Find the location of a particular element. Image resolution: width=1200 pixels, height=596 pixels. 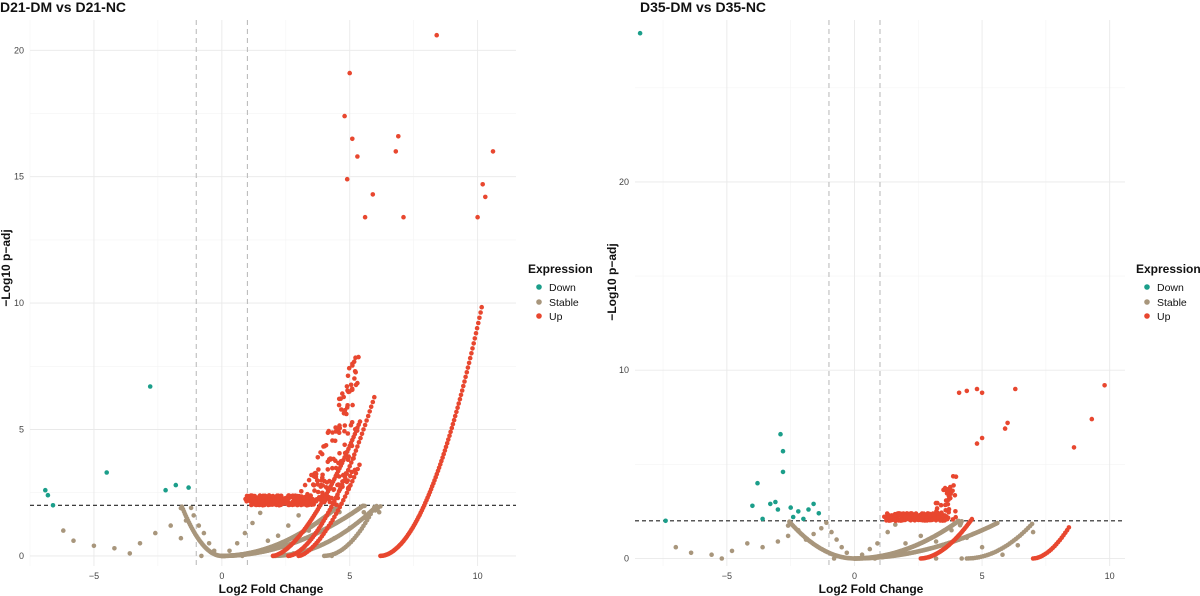

y-tick-label: 0 is located at coordinates (21, 556).